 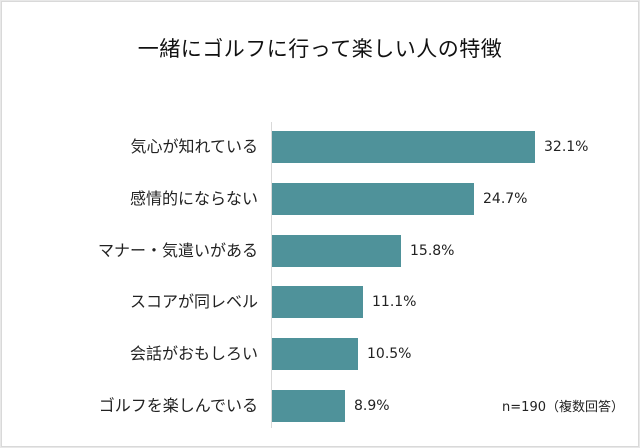 What do you see at coordinates (372, 406) in the screenshot?
I see `value-label: 8.9%` at bounding box center [372, 406].